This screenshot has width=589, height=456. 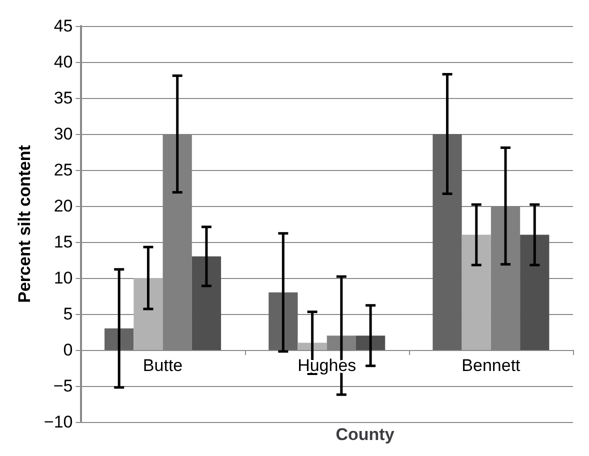 What do you see at coordinates (63, 134) in the screenshot?
I see `y-tick-label: 30` at bounding box center [63, 134].